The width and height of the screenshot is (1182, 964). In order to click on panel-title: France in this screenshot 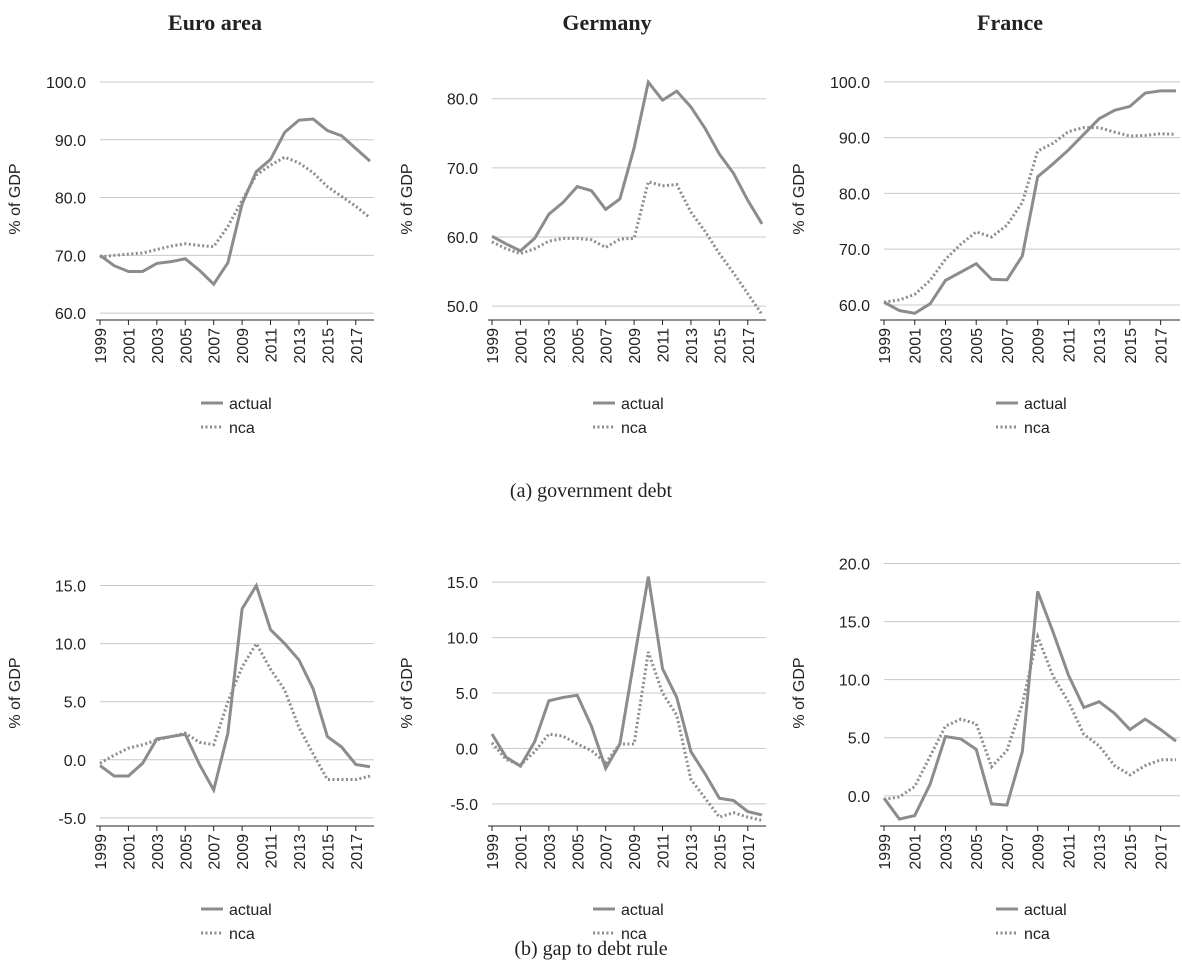, I will do `click(1010, 22)`.